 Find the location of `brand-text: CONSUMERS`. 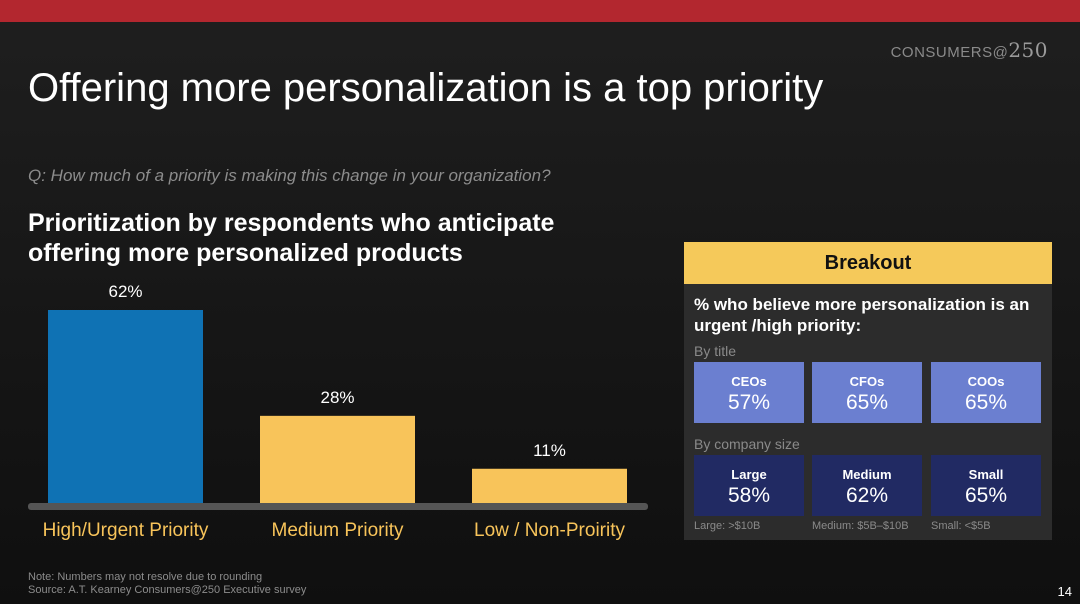

brand-text: CONSUMERS is located at coordinates (941, 52).